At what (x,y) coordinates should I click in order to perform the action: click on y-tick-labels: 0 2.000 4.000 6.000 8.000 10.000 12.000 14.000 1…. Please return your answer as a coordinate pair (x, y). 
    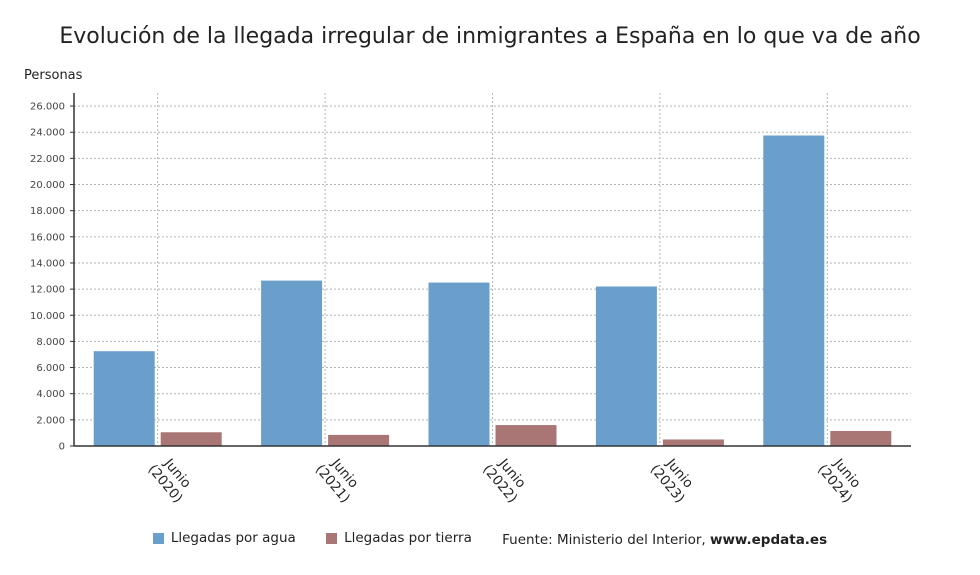
    Looking at the image, I should click on (52, 277).